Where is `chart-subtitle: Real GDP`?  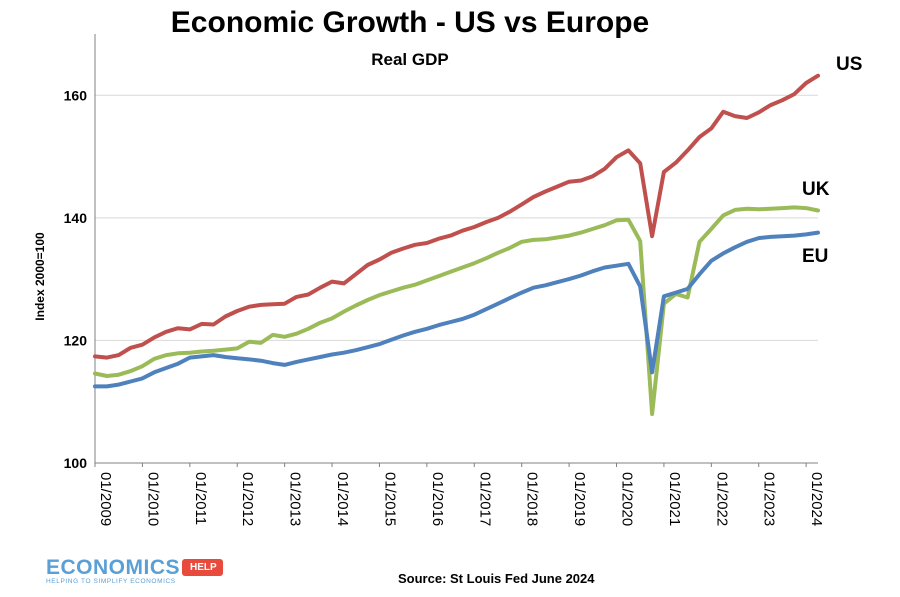
chart-subtitle: Real GDP is located at coordinates (410, 59).